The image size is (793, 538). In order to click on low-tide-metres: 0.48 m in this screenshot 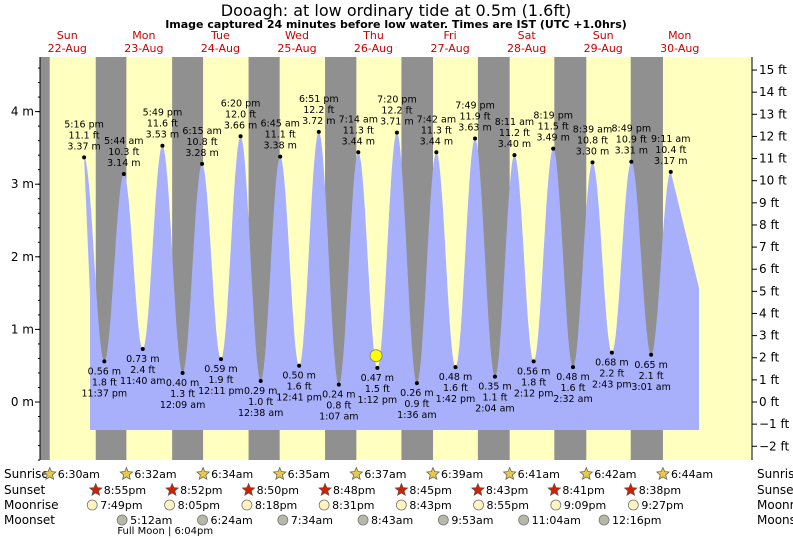, I will do `click(572, 377)`.